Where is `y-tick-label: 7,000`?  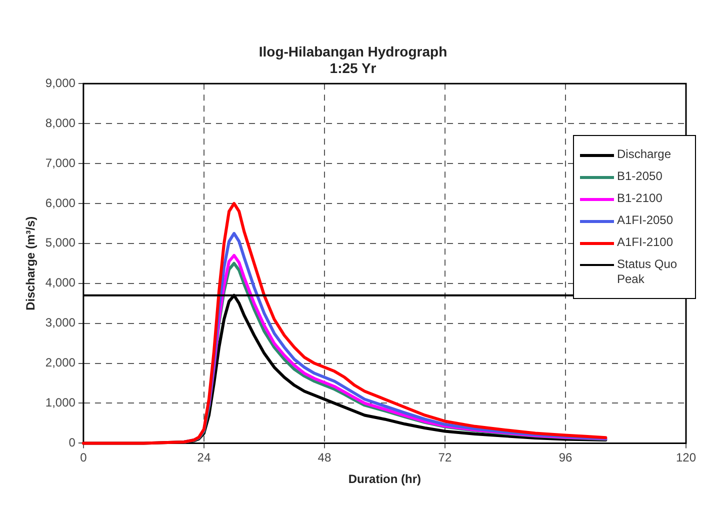 y-tick-label: 7,000 is located at coordinates (60, 163).